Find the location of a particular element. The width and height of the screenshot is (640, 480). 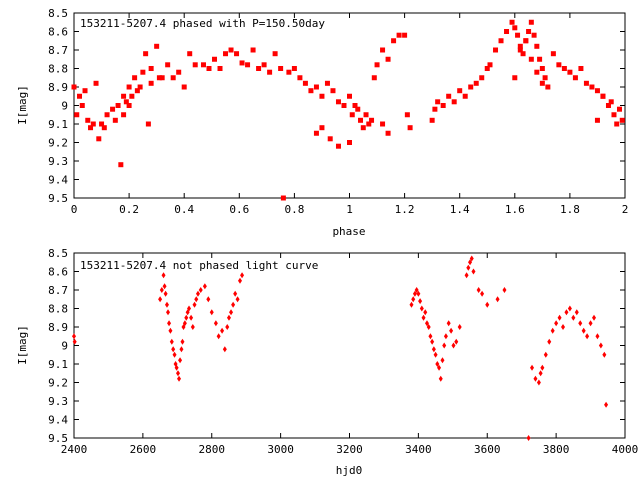

y-tick-label: 9.4 is located at coordinates (58, 180).